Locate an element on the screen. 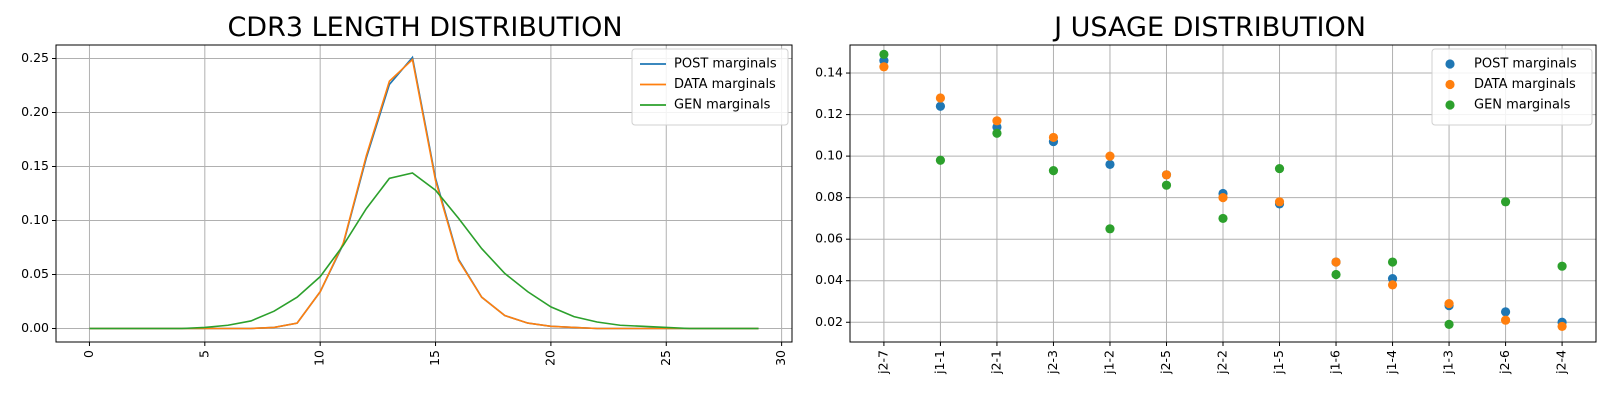 The width and height of the screenshot is (1600, 400). cdr3-y-tick-label: 0.10 is located at coordinates (35, 219).